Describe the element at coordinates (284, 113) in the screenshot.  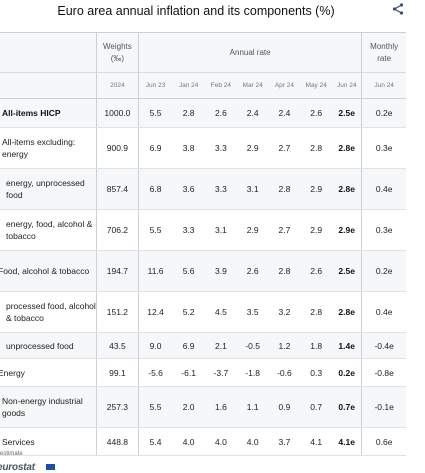
I see `table-cell: 2.4` at that location.